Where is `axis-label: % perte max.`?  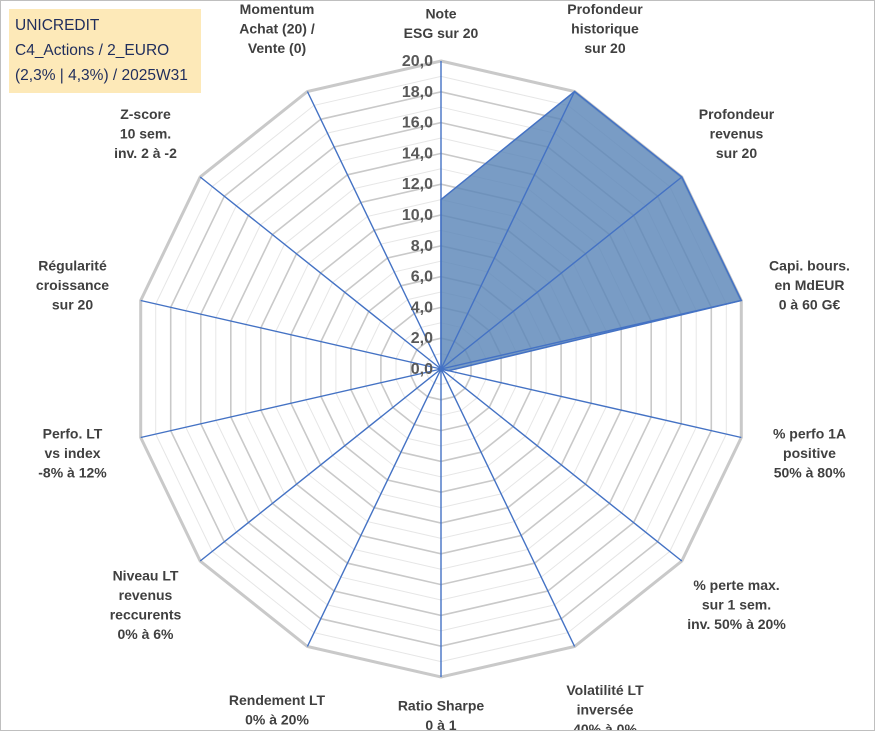 axis-label: % perte max. is located at coordinates (736, 585).